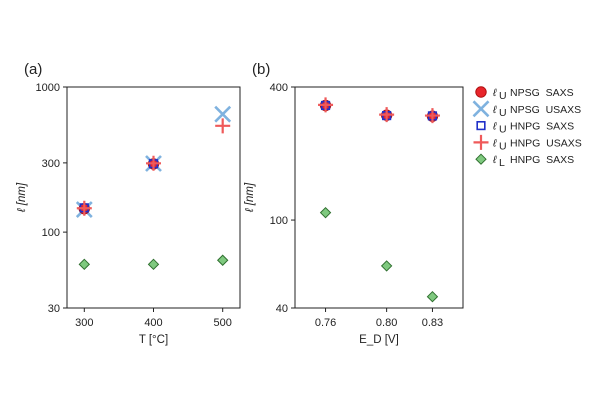 The image size is (600, 403). I want to click on x-tick-label: 500, so click(223, 323).